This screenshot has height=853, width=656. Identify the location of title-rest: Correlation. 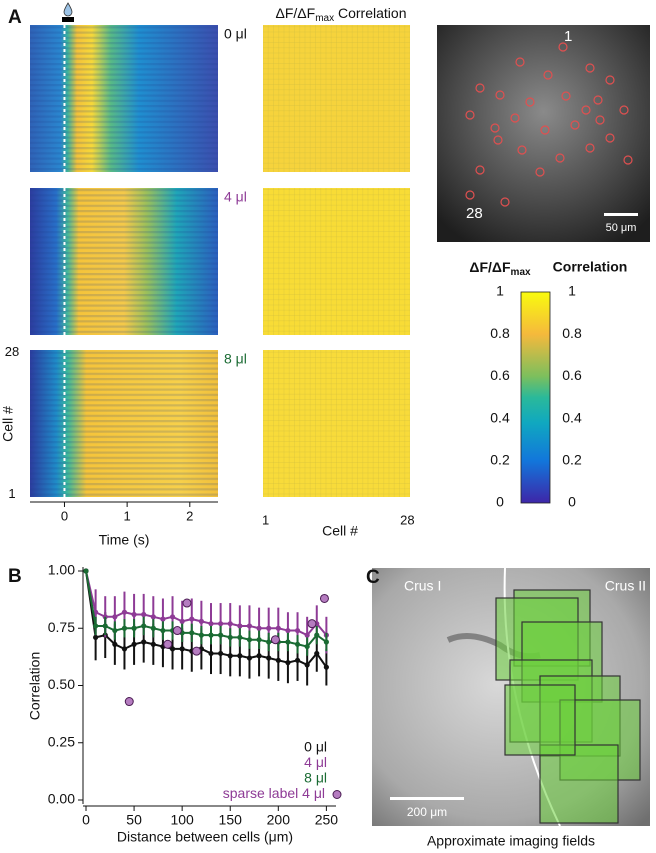
(370, 13).